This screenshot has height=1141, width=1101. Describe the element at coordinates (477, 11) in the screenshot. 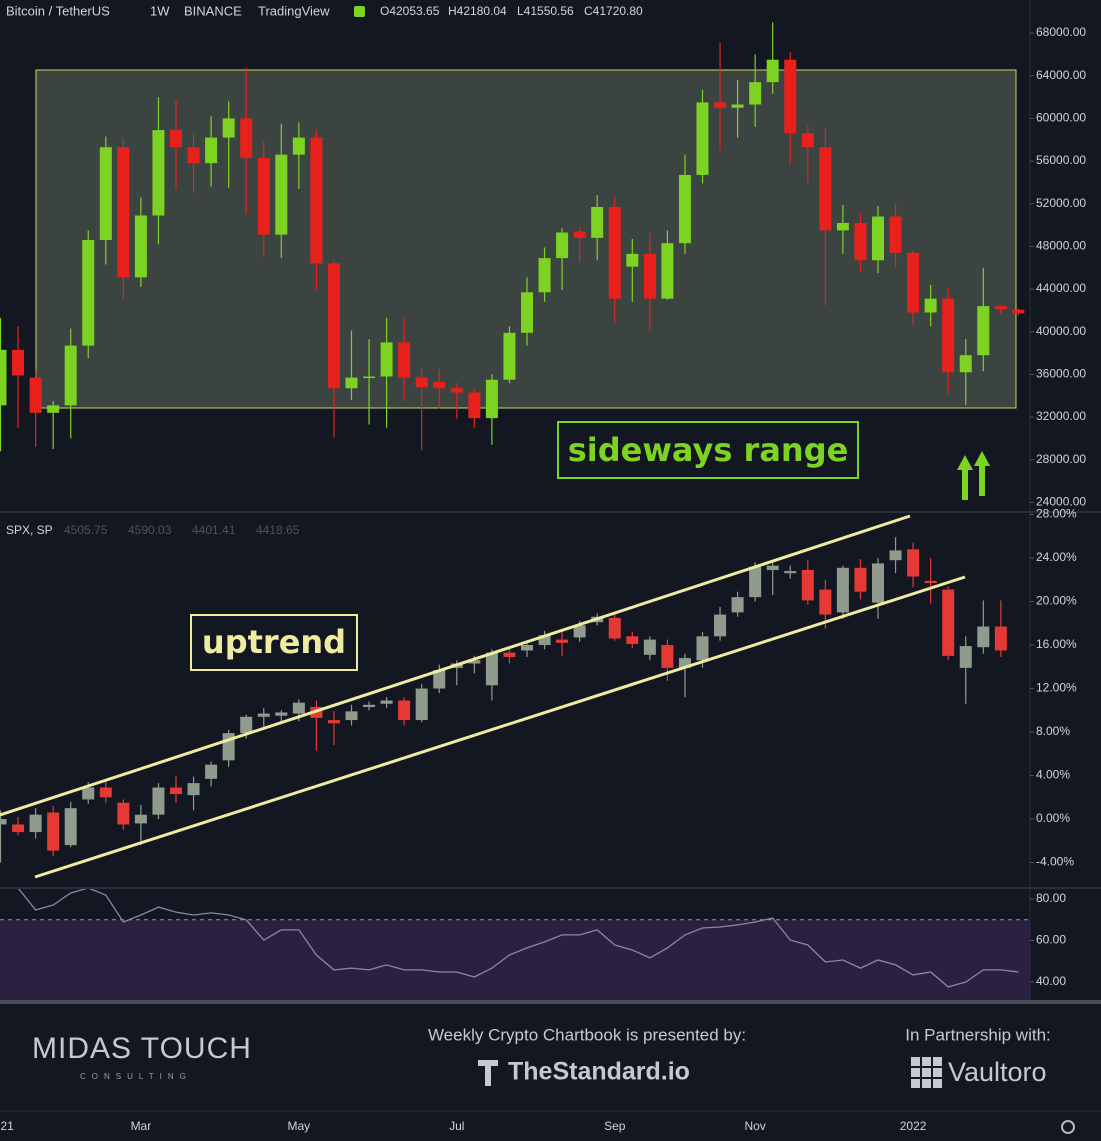

I see `ohlc-label: H42180.04` at that location.